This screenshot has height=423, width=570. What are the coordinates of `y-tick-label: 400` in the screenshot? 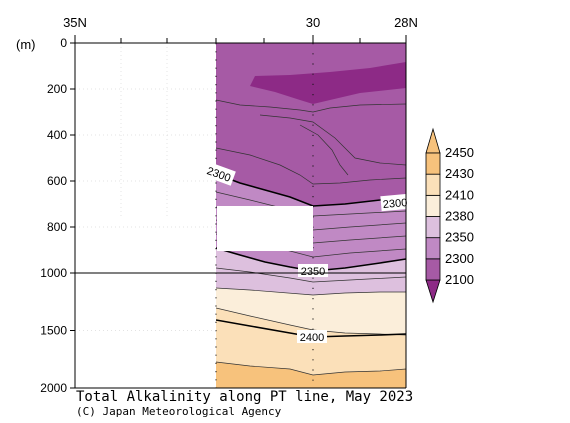 It's located at (57, 135).